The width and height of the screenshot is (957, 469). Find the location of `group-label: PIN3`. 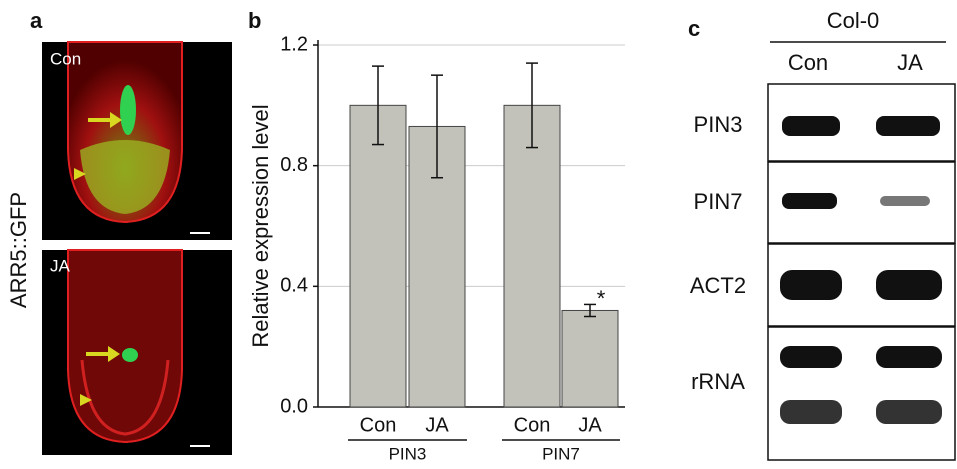

group-label: PIN3 is located at coordinates (408, 453).